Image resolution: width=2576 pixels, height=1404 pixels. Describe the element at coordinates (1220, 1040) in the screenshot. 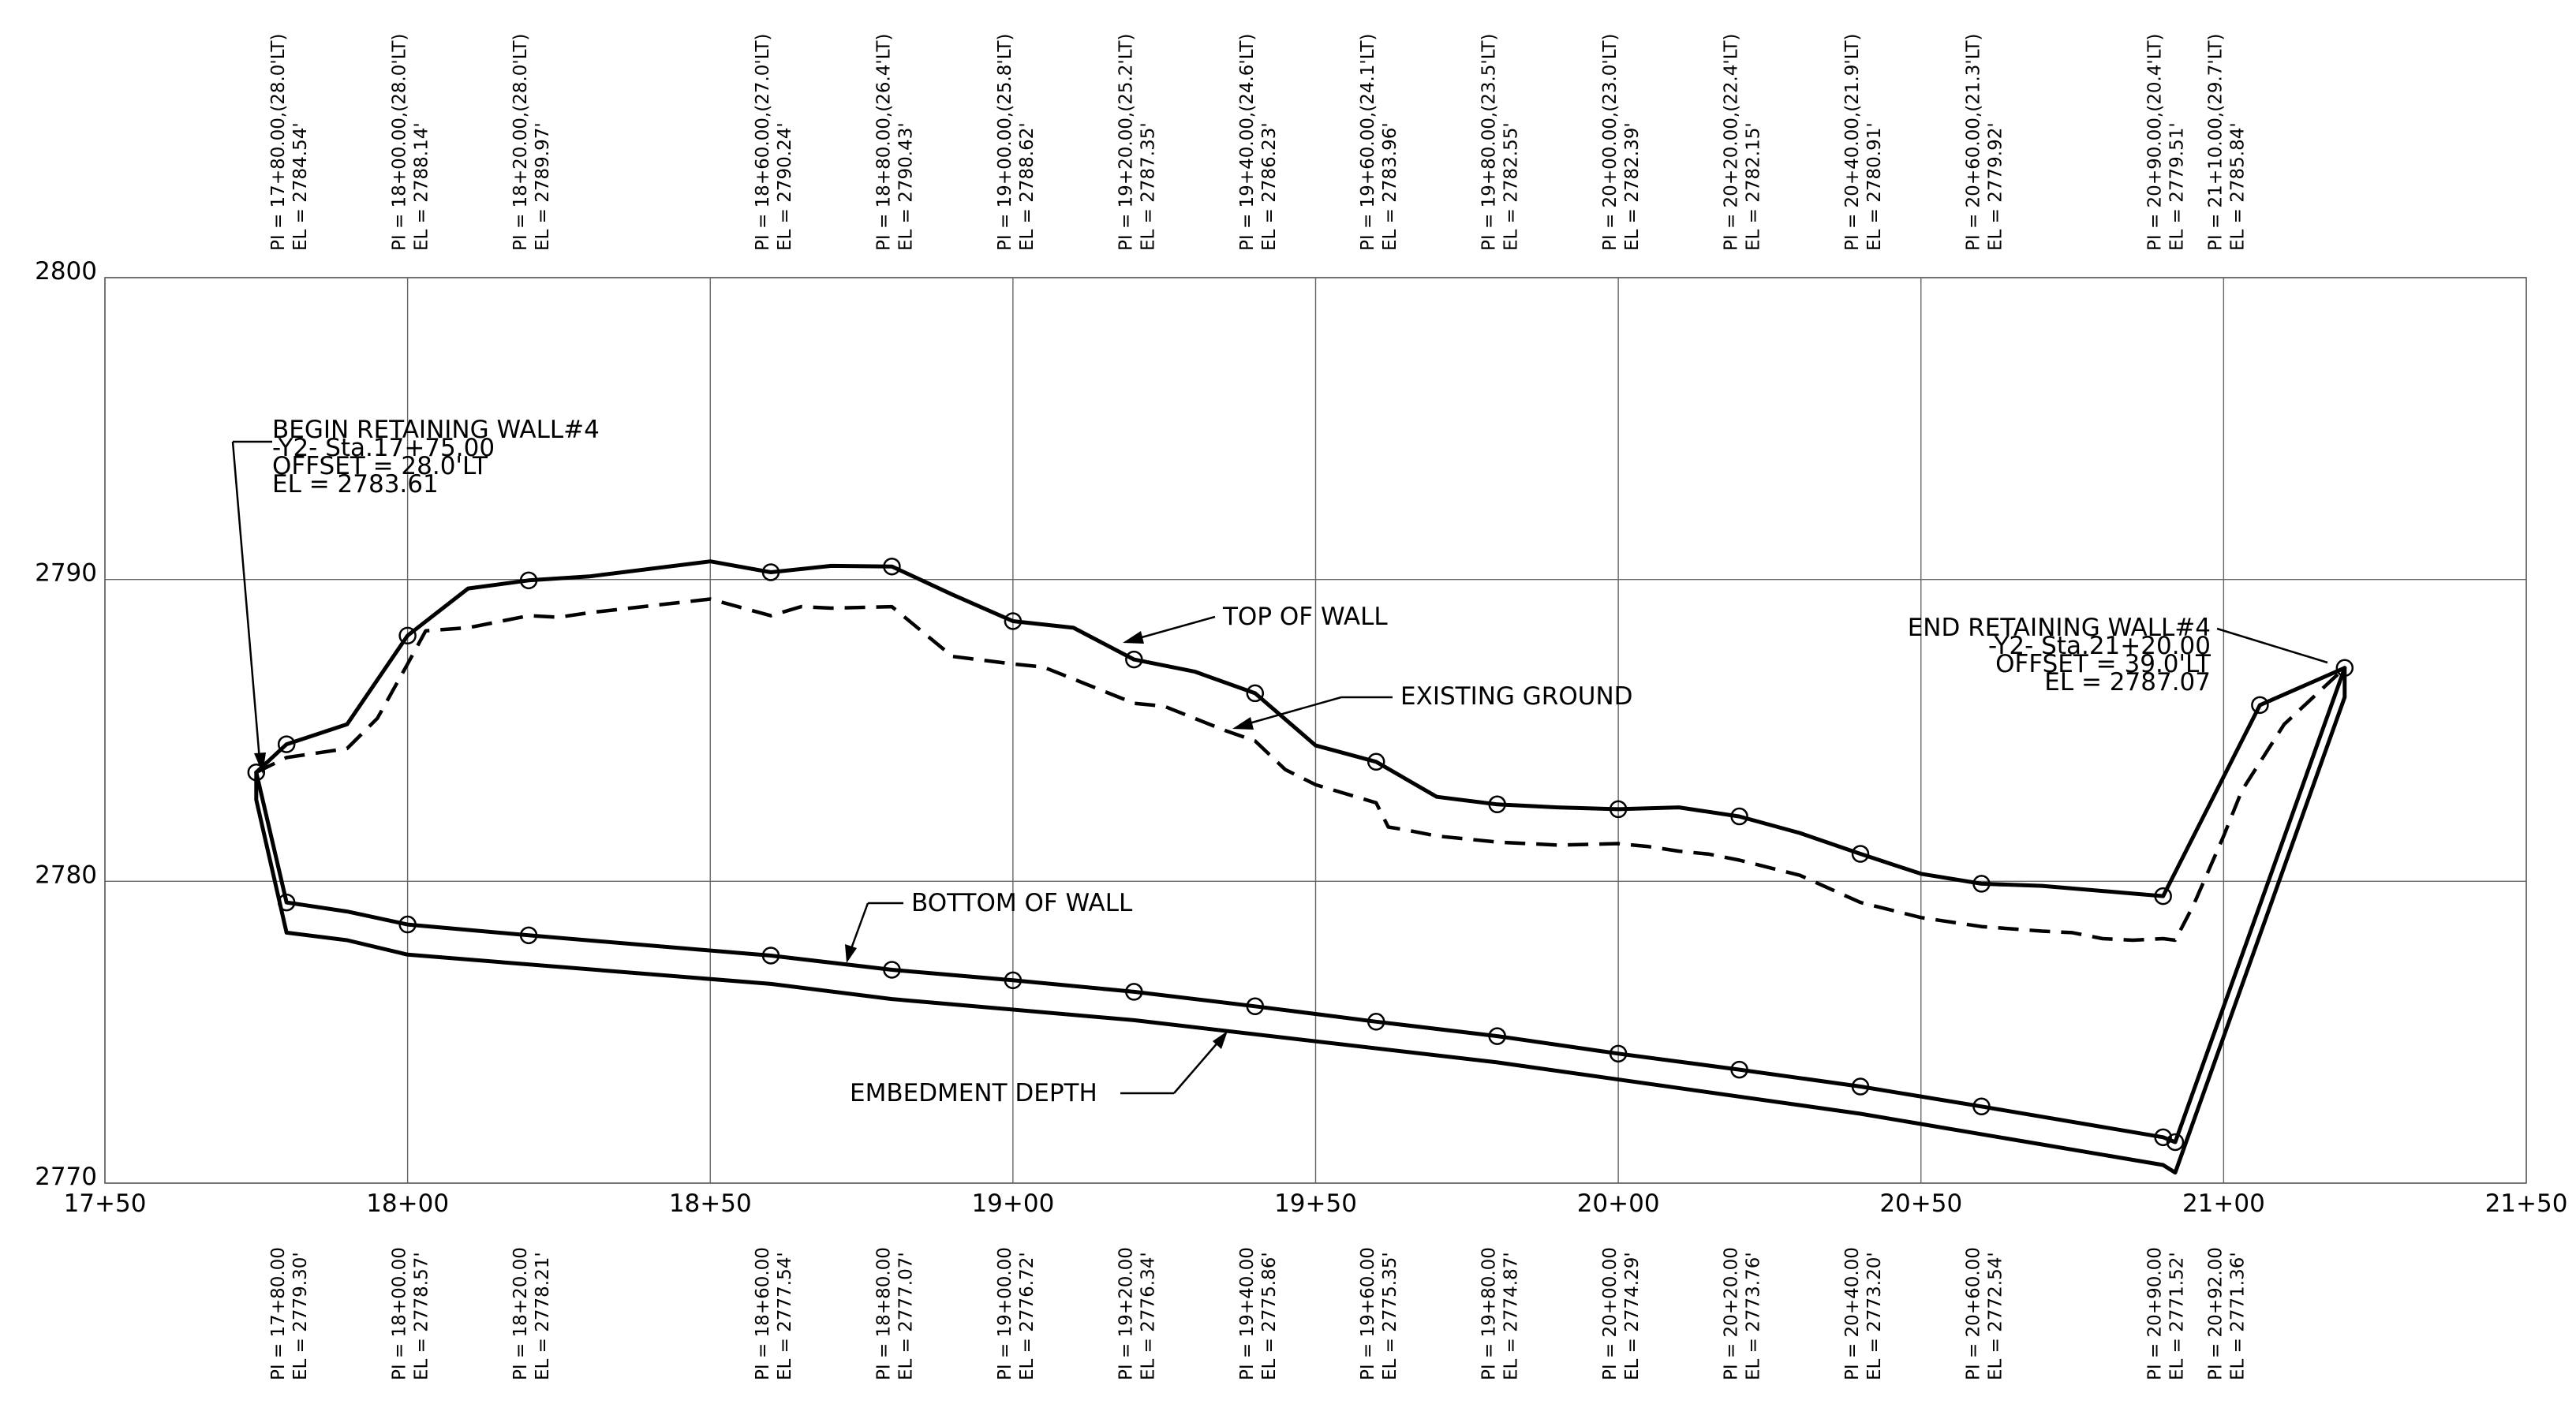

I see `embedment-depth-arrowhead` at that location.